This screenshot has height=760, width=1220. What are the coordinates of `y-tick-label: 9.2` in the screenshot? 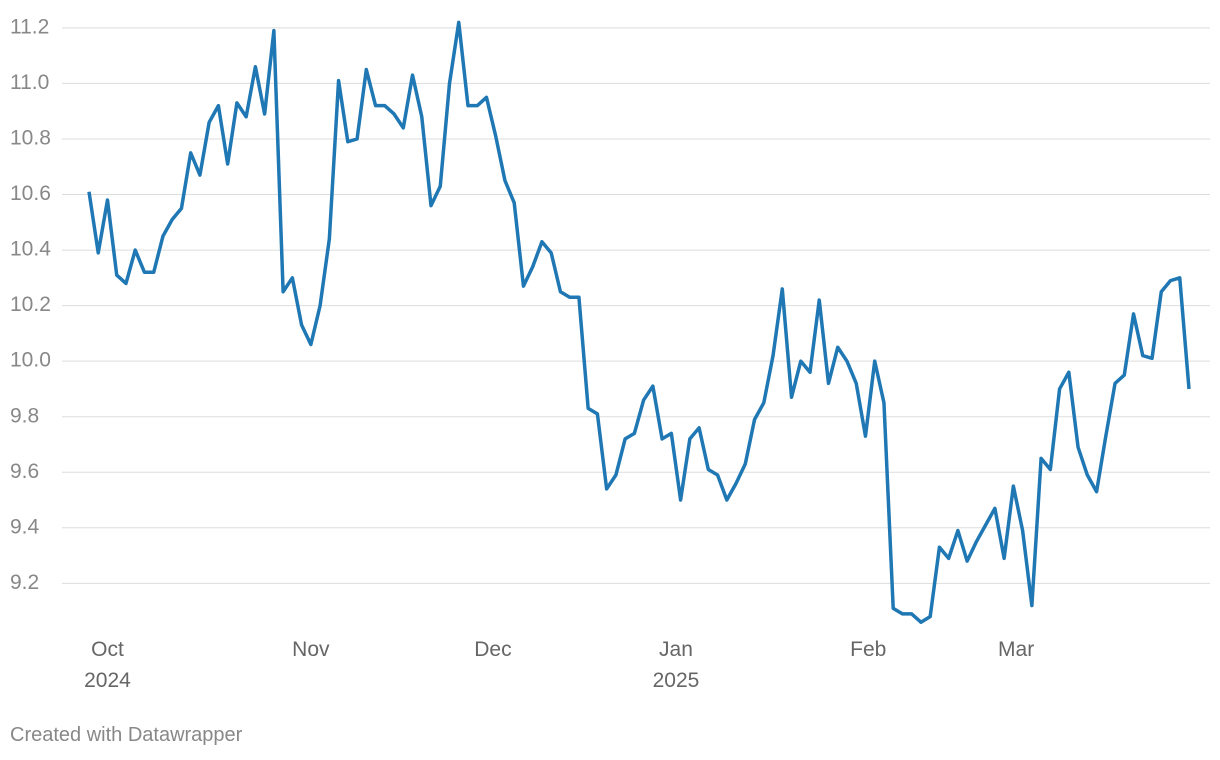 It's located at (24, 582).